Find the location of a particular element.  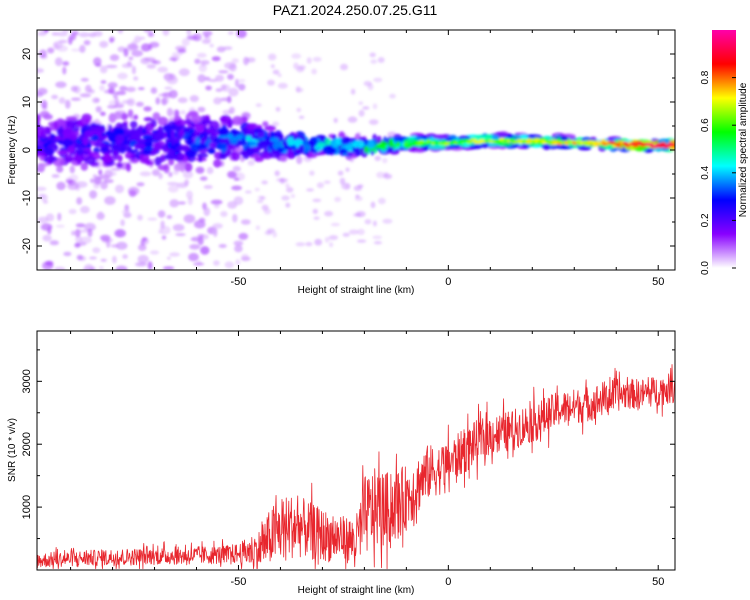

spectrogram-y-tick-label: 20 is located at coordinates (27, 54).